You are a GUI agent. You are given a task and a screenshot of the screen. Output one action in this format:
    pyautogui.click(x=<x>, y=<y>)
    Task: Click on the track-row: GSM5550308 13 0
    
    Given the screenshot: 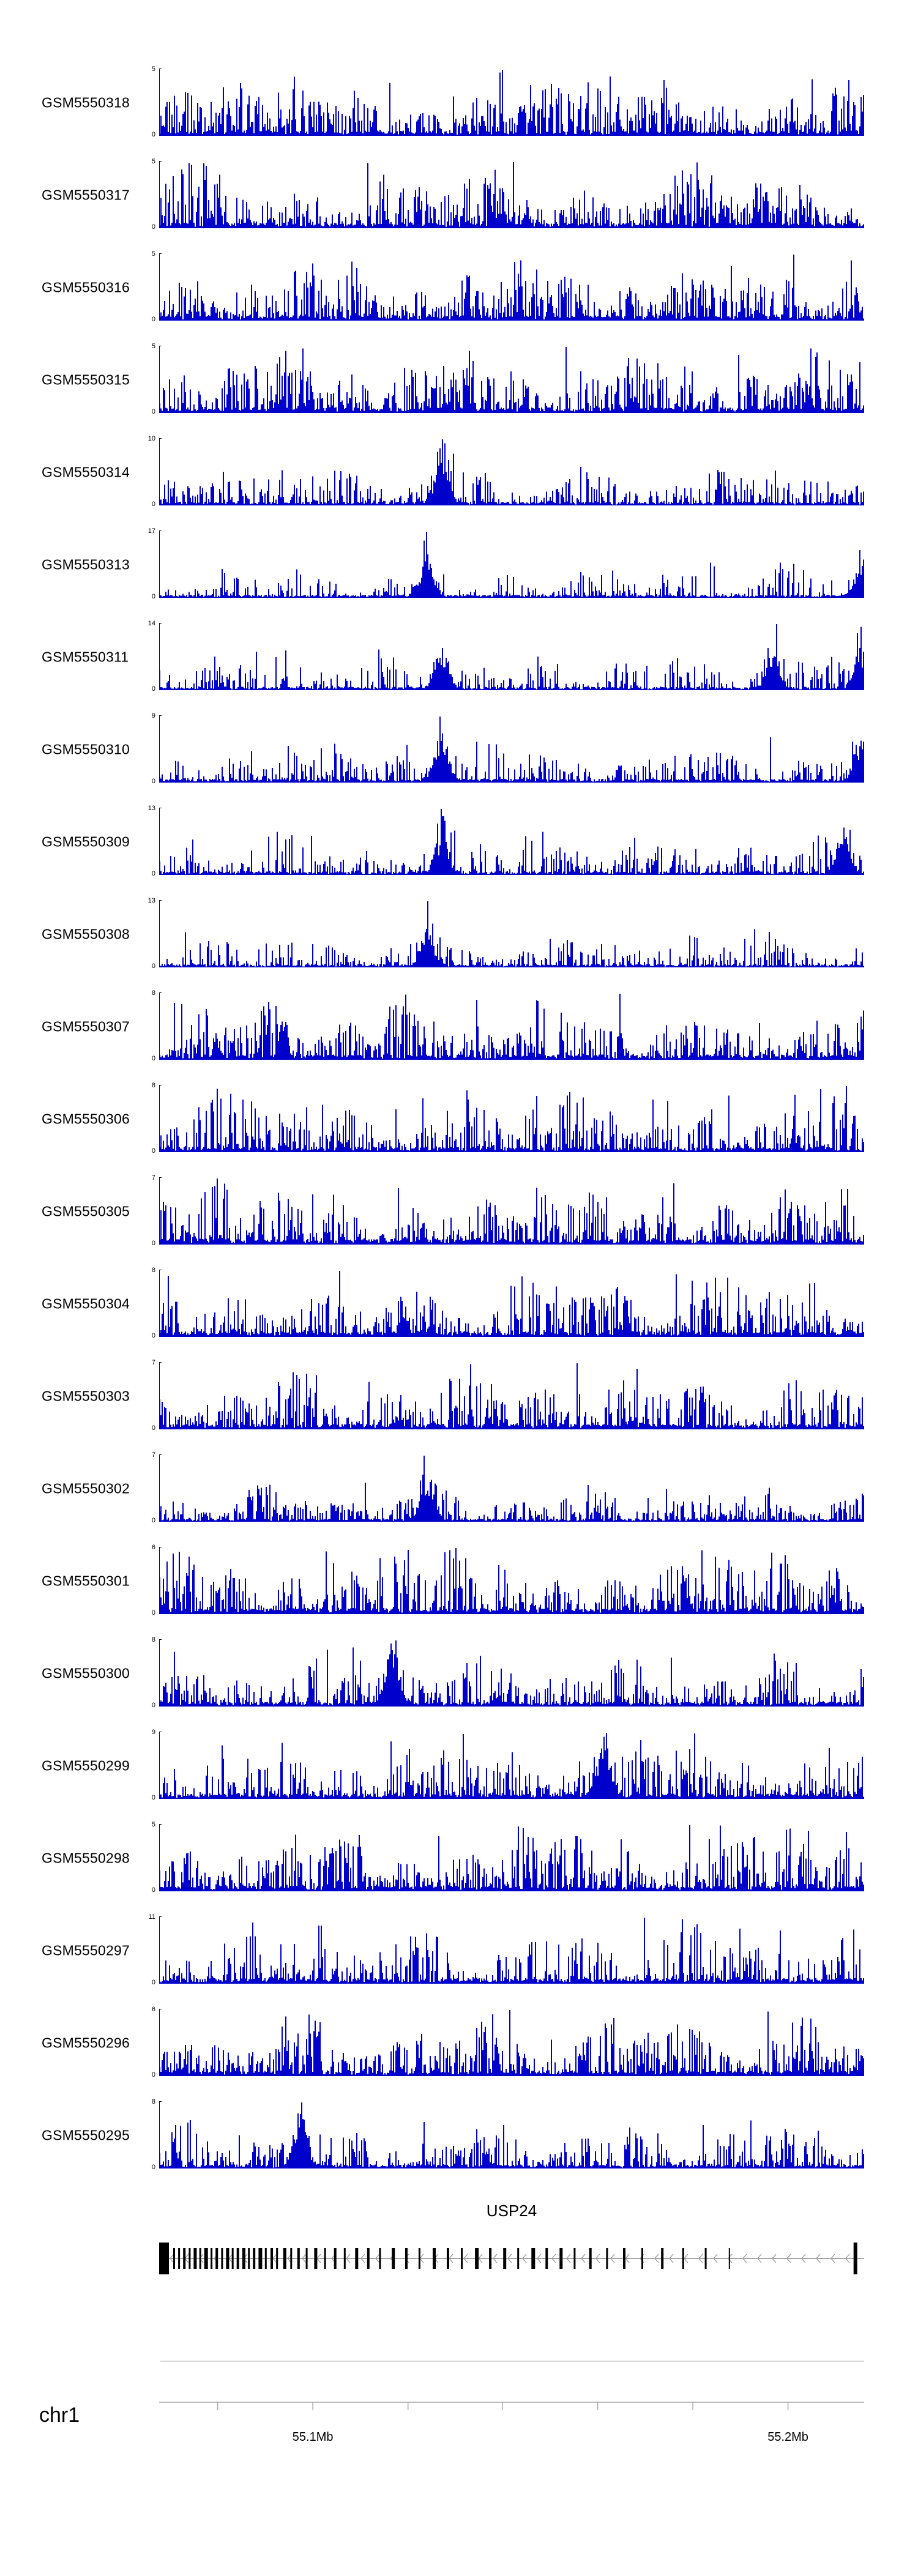 What is the action you would take?
    pyautogui.click(x=459, y=934)
    